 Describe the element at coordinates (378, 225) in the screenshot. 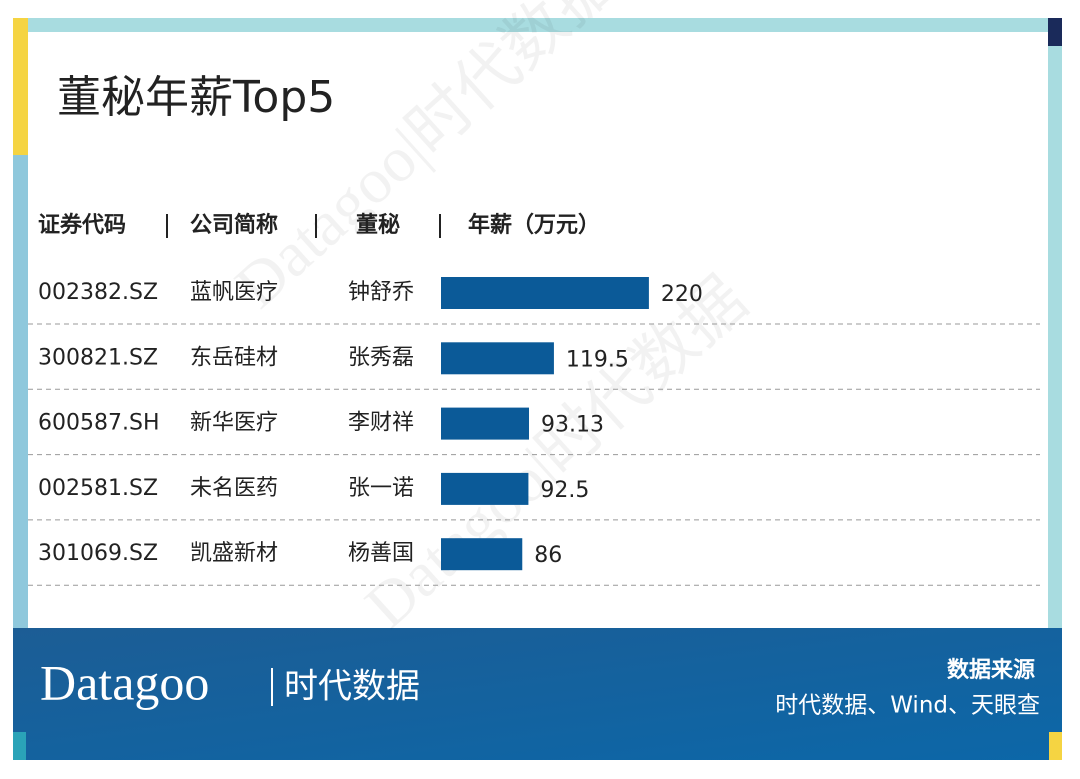

I see `column-header: 董秘` at that location.